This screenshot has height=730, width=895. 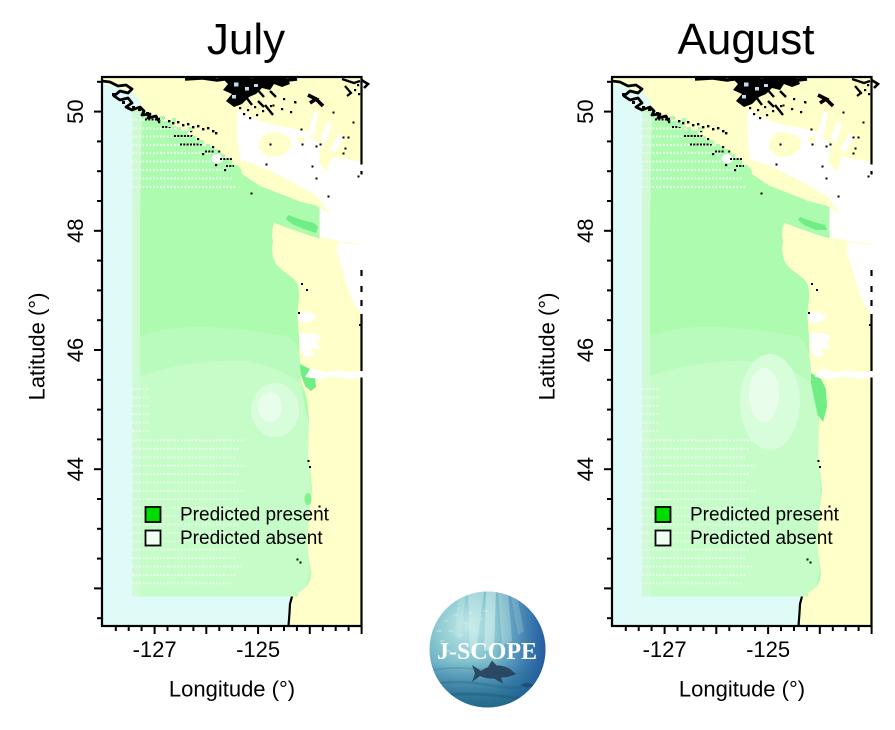 What do you see at coordinates (487, 652) in the screenshot?
I see `svg-text: J-SCOPE` at bounding box center [487, 652].